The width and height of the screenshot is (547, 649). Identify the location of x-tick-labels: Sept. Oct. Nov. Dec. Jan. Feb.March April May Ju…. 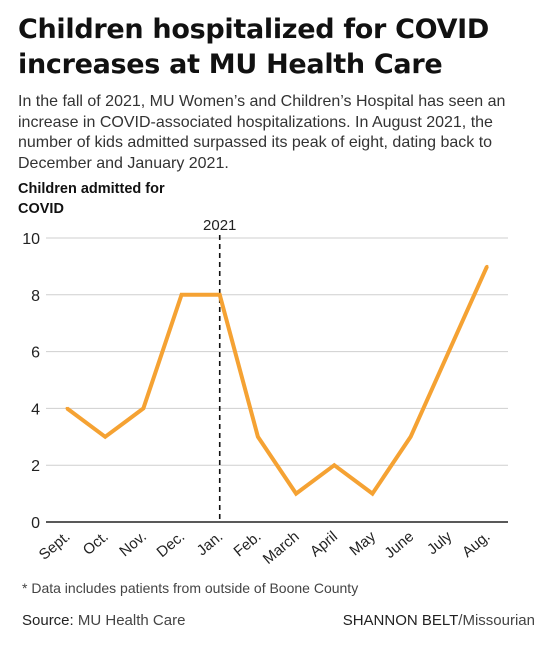
(265, 548).